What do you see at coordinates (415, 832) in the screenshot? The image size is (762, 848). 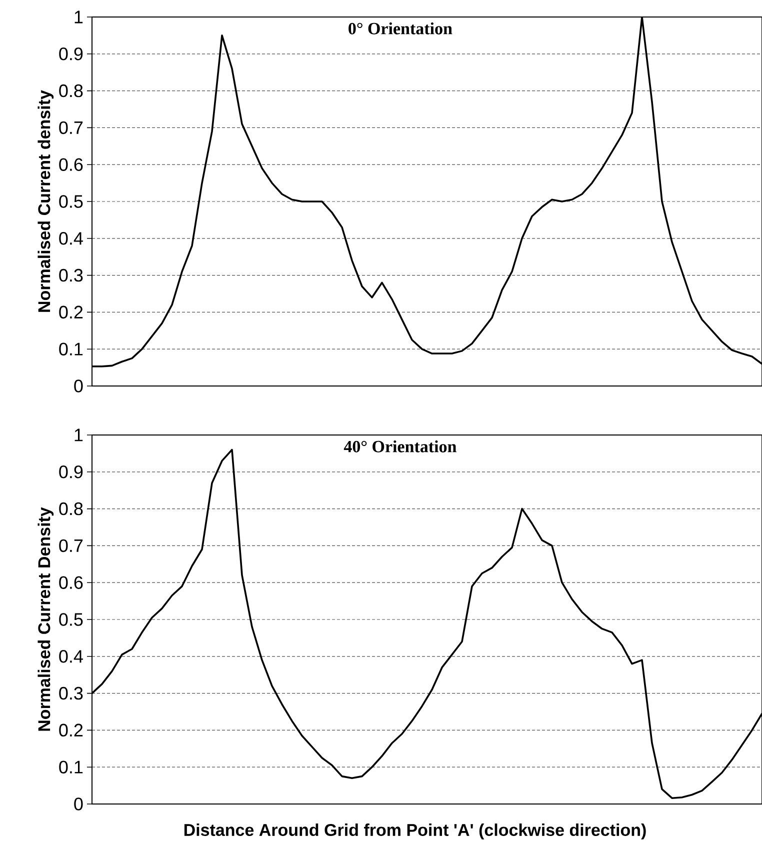 I see `x-axis-title: Distance Around Grid from Point 'A' (clockwise direction)` at bounding box center [415, 832].